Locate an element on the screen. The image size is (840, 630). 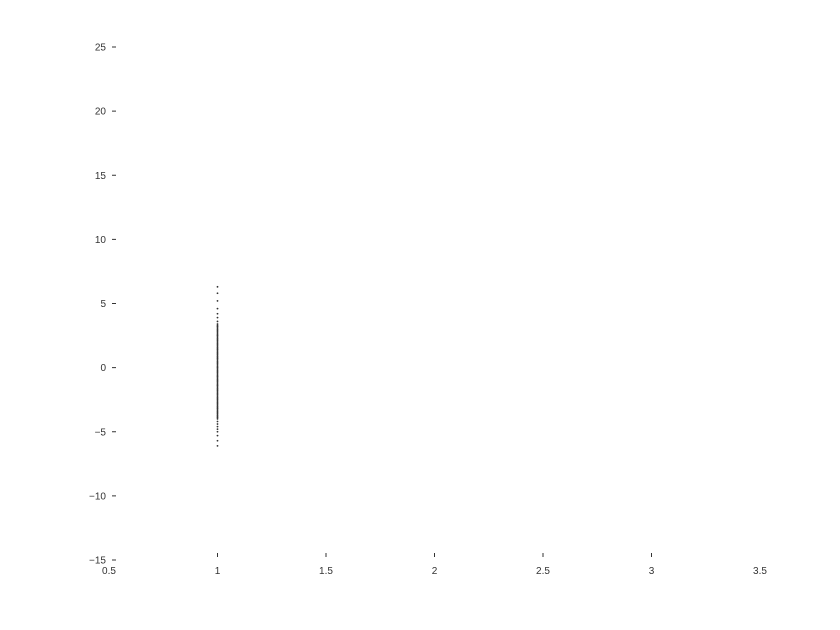
y-axis: −15 −10 −5 0 5 10 15 20 25 is located at coordinates (102, 305).